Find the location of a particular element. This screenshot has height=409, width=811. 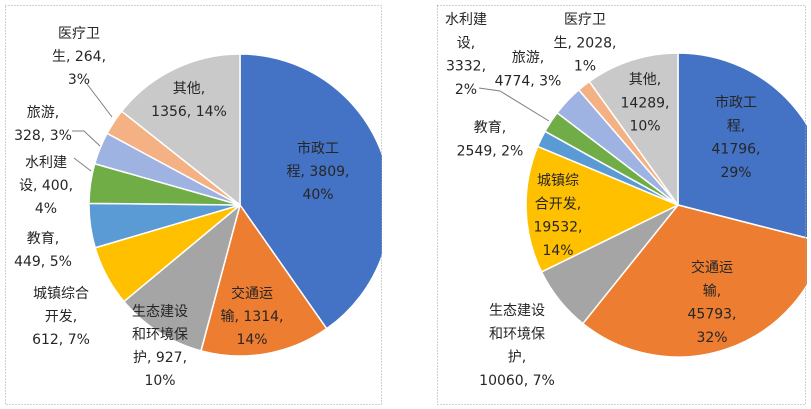

data-label: 教育, 449, 5% is located at coordinates (43, 250).